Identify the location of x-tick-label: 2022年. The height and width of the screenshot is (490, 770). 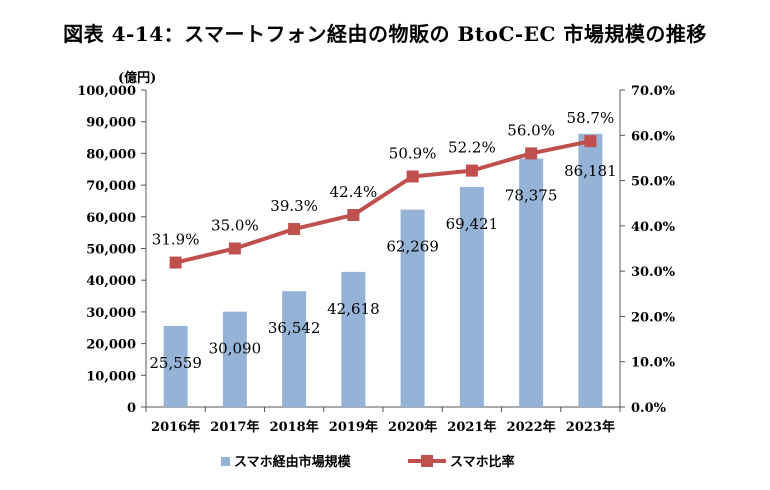
(531, 427).